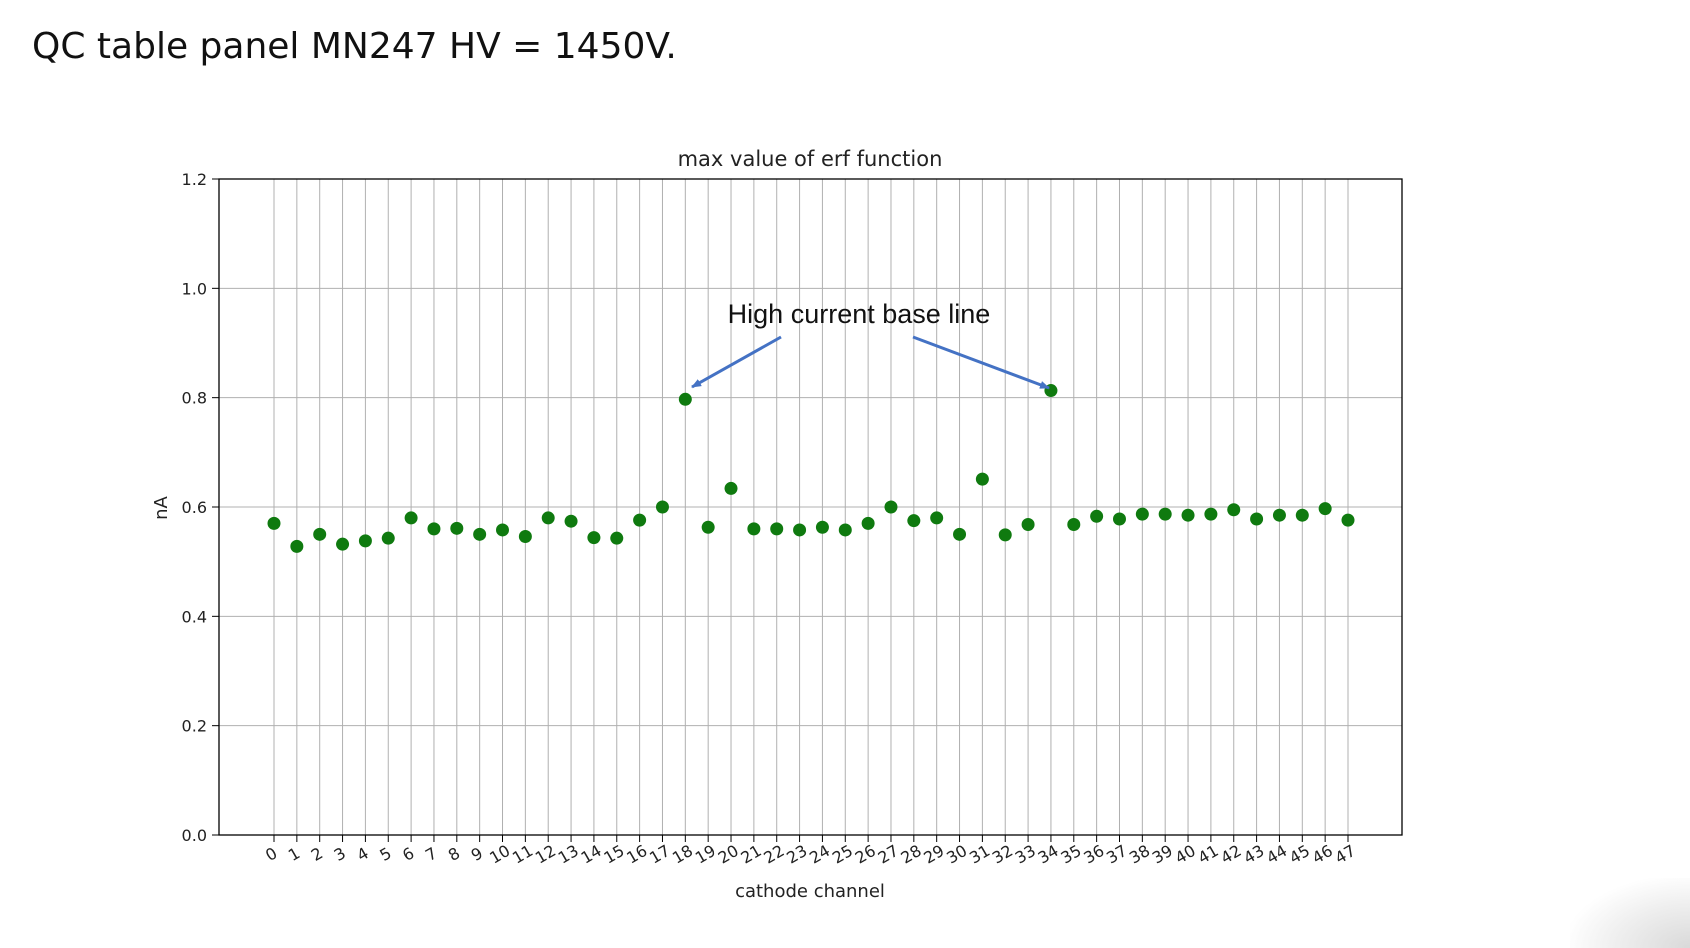  What do you see at coordinates (161, 507) in the screenshot?
I see `y-axis-label: nA` at bounding box center [161, 507].